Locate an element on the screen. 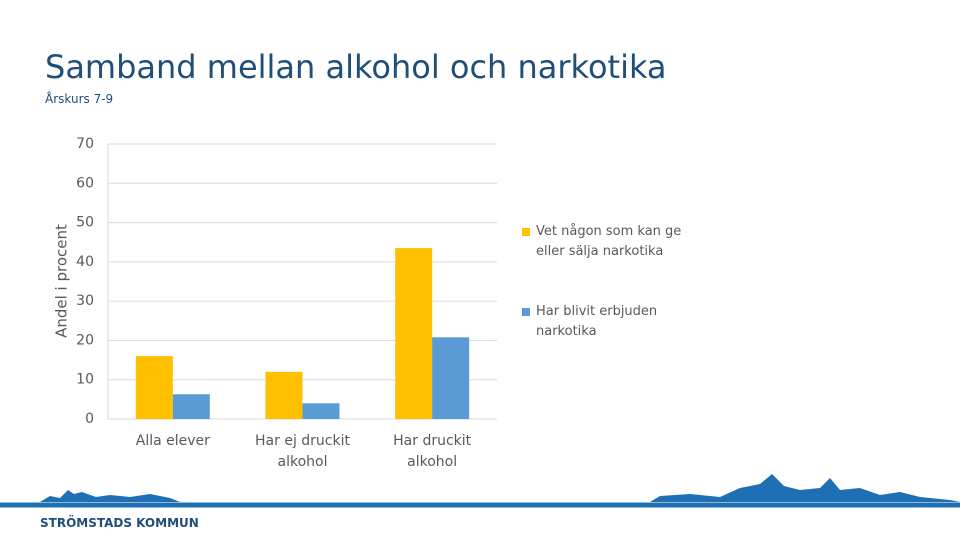 The height and width of the screenshot is (540, 960). y-tick-label: 20 is located at coordinates (85, 340).